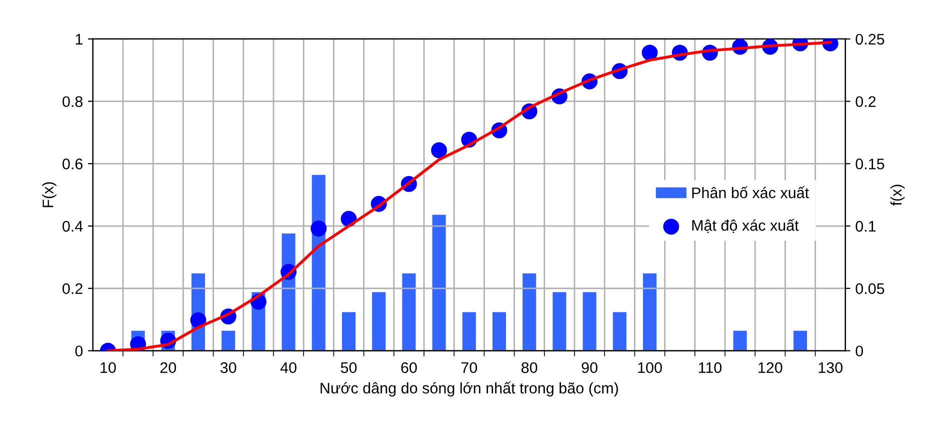 The height and width of the screenshot is (433, 929). Describe the element at coordinates (79, 351) in the screenshot. I see `y-tick-label: 0` at that location.